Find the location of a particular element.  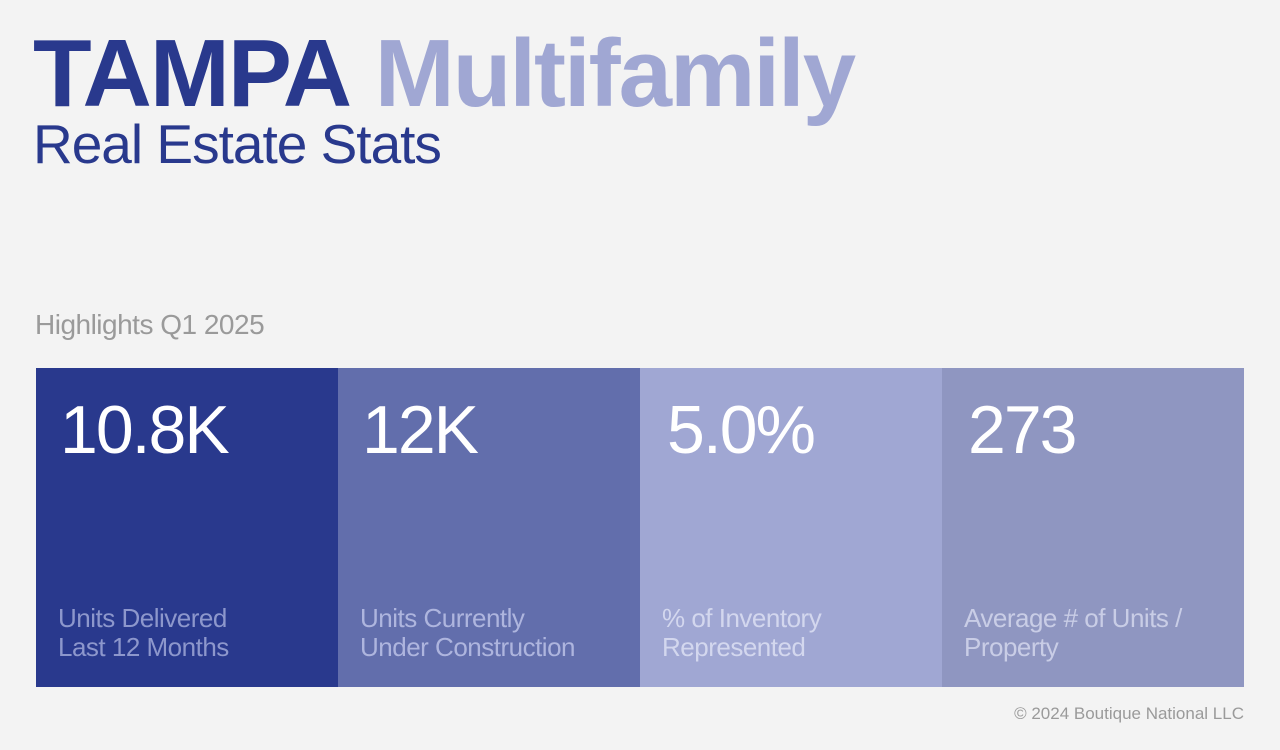

stat-card-units-delivered: 10.8K Units Delivered Last 12 Months is located at coordinates (187, 527).